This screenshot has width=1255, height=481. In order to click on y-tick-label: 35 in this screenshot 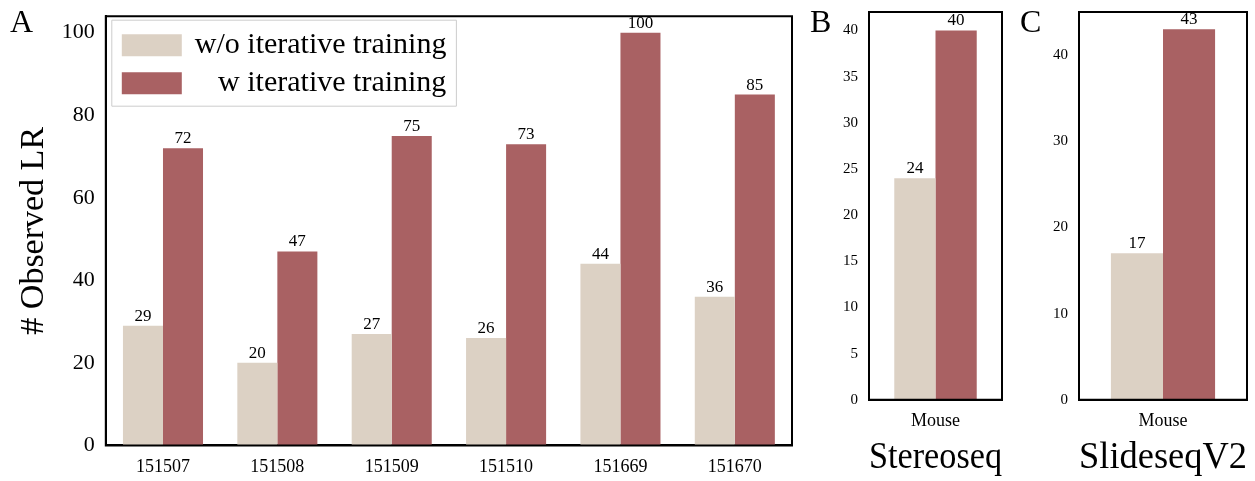, I will do `click(850, 75)`.